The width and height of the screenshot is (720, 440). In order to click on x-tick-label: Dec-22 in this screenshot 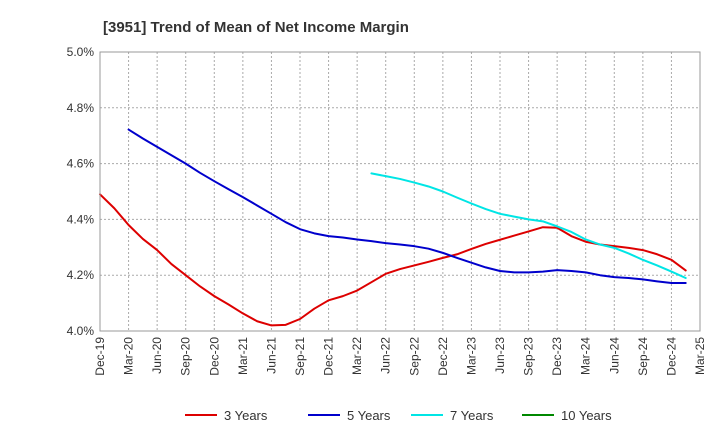, I will do `click(443, 356)`.